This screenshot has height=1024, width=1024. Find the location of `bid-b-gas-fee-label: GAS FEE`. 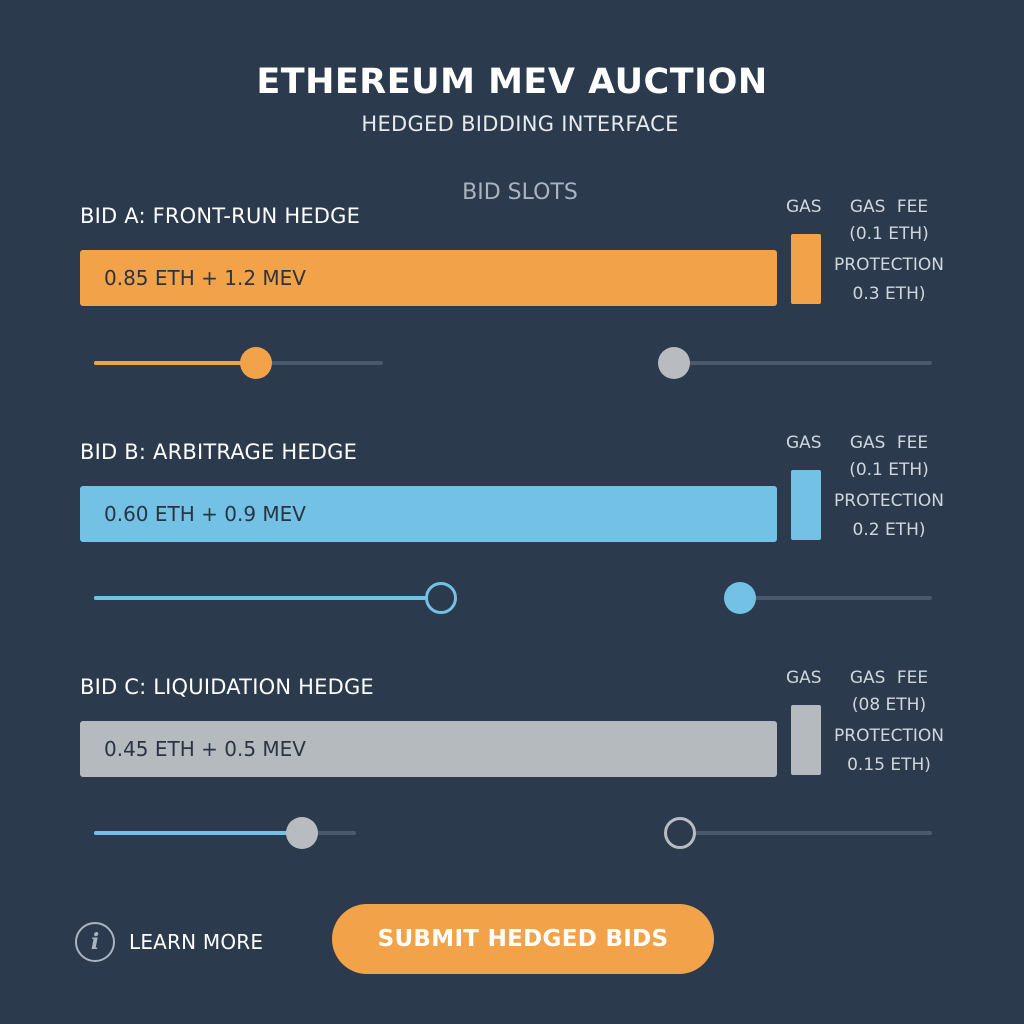

bid-b-gas-fee-label: GAS FEE is located at coordinates (889, 443).